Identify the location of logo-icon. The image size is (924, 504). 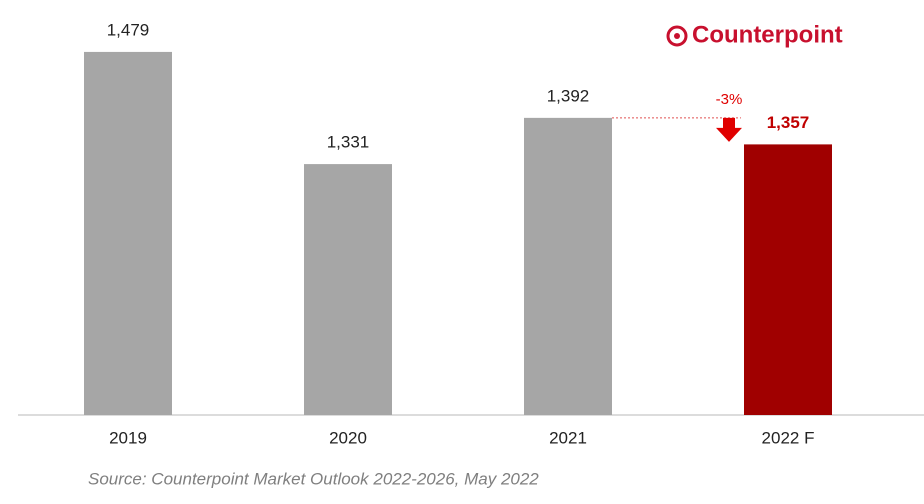
(677, 36).